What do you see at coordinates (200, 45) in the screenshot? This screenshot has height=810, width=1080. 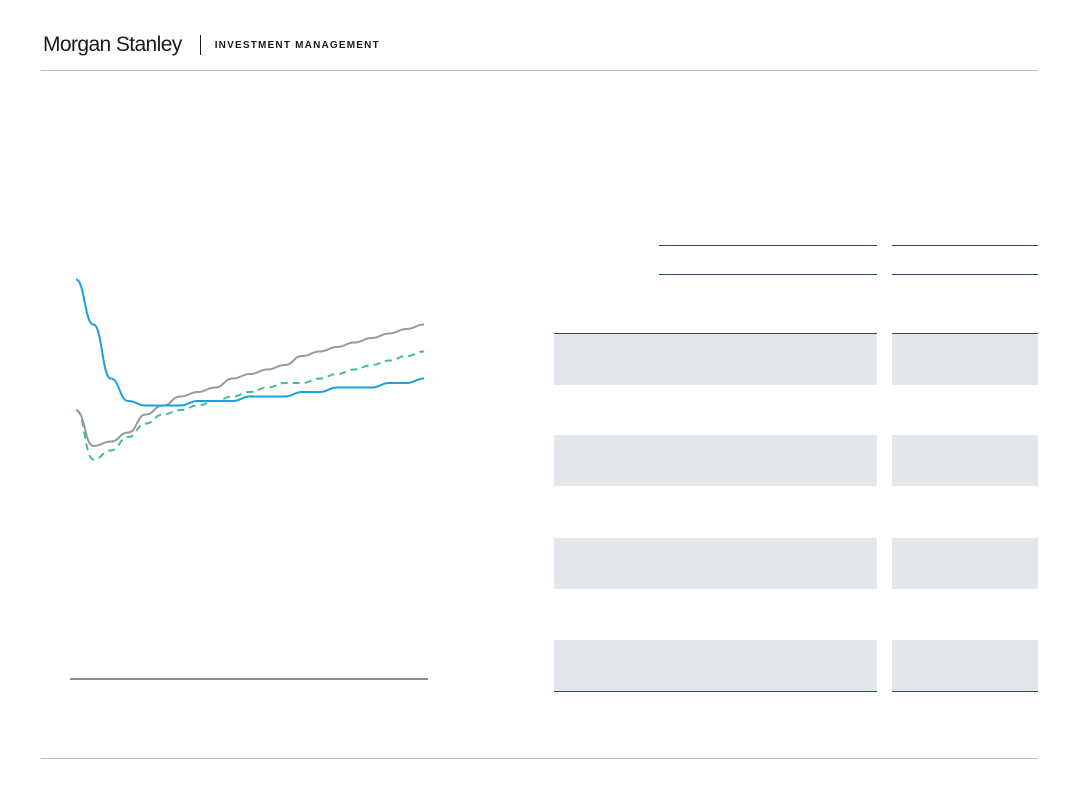 I see `brand-divider` at bounding box center [200, 45].